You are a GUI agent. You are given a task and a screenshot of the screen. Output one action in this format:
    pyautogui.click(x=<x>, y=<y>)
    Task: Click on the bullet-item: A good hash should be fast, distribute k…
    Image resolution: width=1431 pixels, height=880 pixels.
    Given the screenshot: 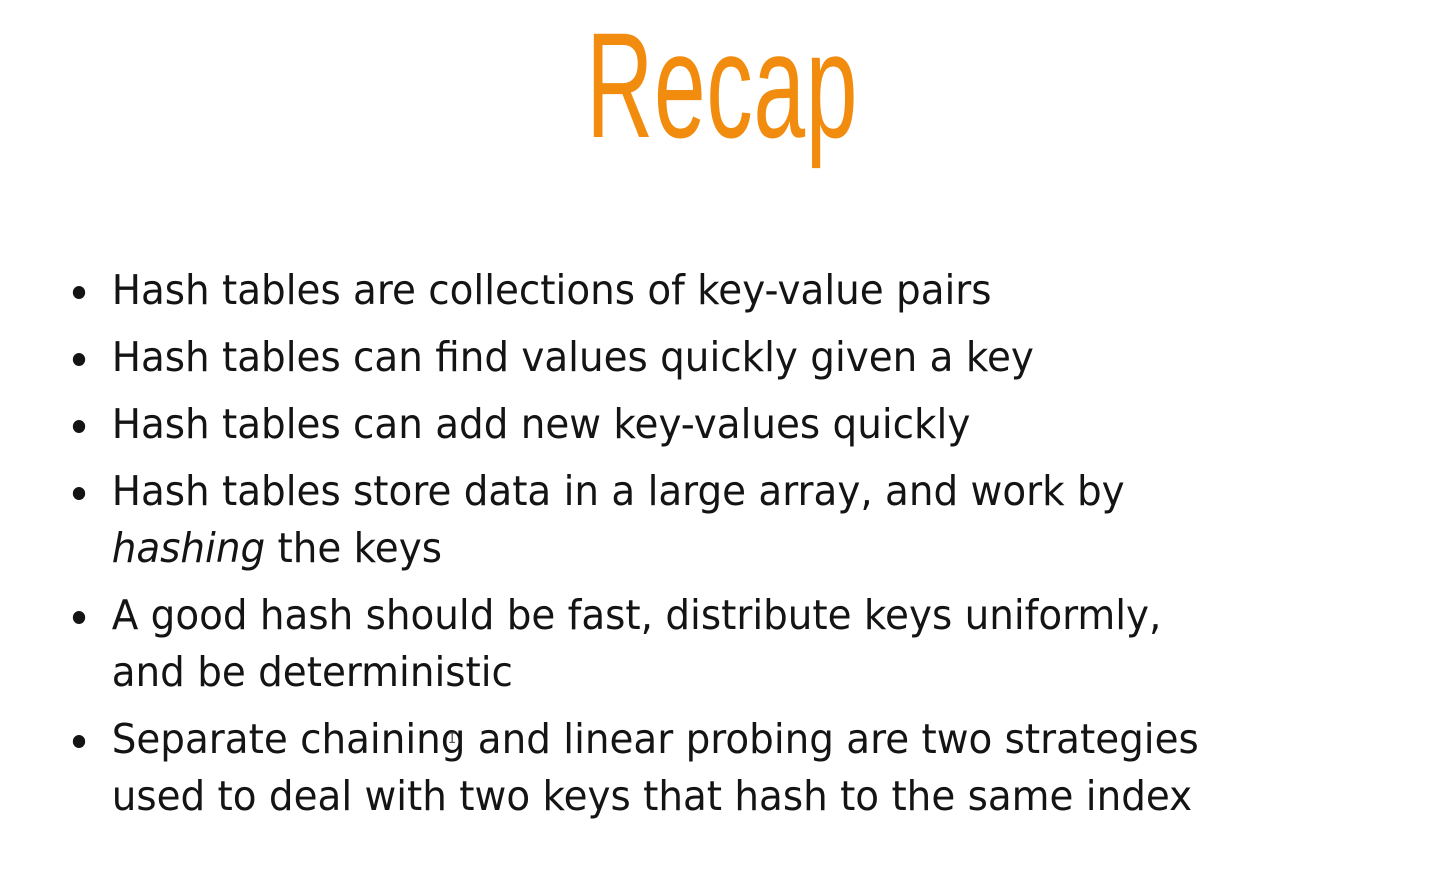 What is the action you would take?
    pyautogui.click(x=705, y=644)
    